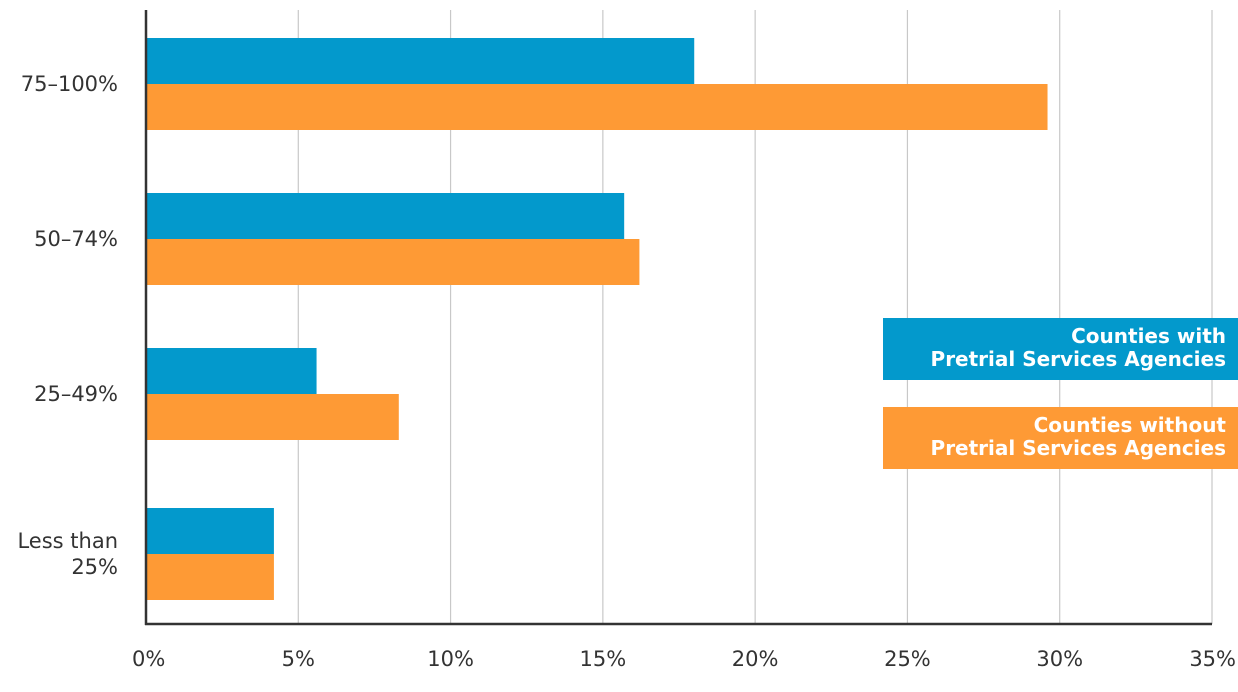 The height and width of the screenshot is (692, 1238). Describe the element at coordinates (1059, 659) in the screenshot. I see `x-tick-label: 30%` at that location.